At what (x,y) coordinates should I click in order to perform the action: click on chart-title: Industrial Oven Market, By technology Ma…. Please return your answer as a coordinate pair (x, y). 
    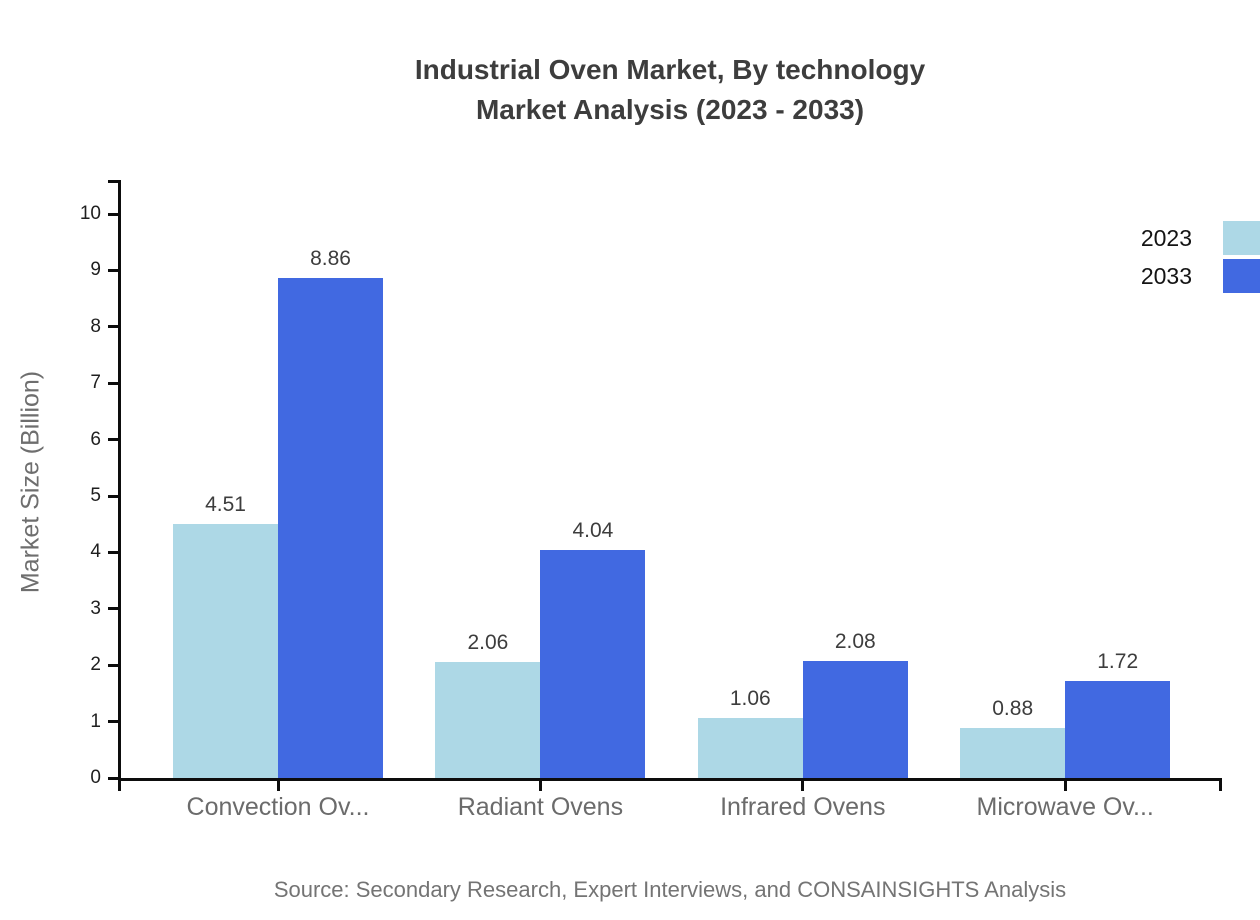
    Looking at the image, I should click on (670, 90).